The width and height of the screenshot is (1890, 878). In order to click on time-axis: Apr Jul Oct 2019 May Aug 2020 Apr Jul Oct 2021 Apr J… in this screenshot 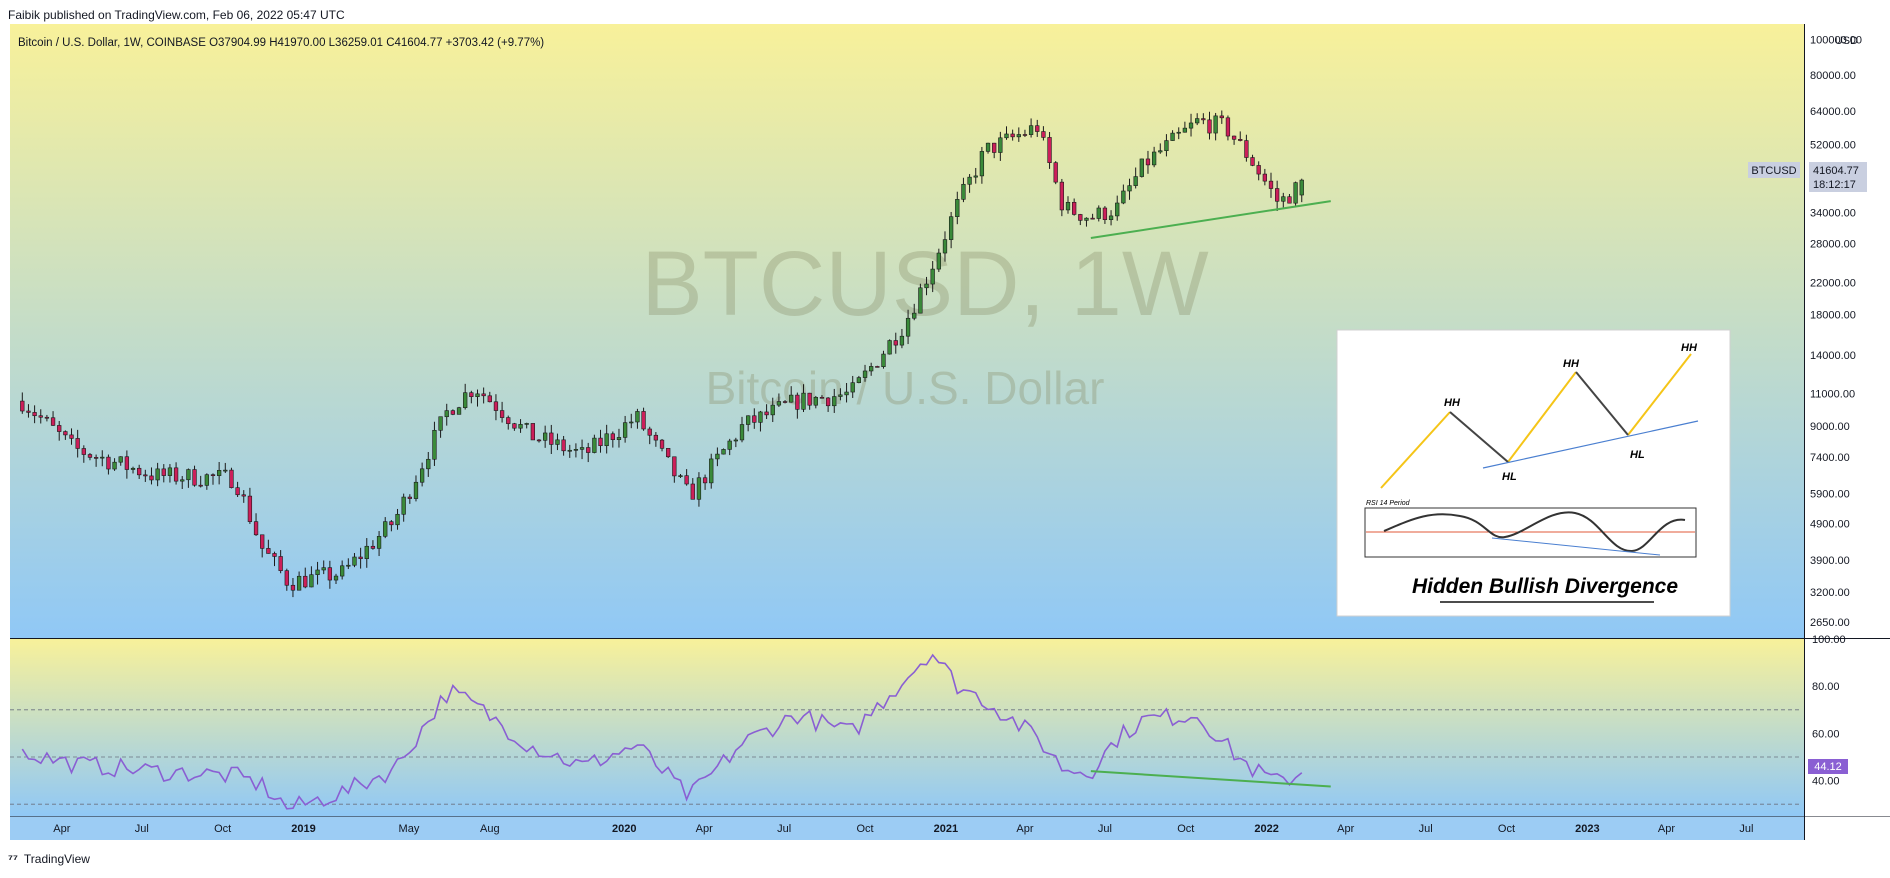, I will do `click(903, 829)`.